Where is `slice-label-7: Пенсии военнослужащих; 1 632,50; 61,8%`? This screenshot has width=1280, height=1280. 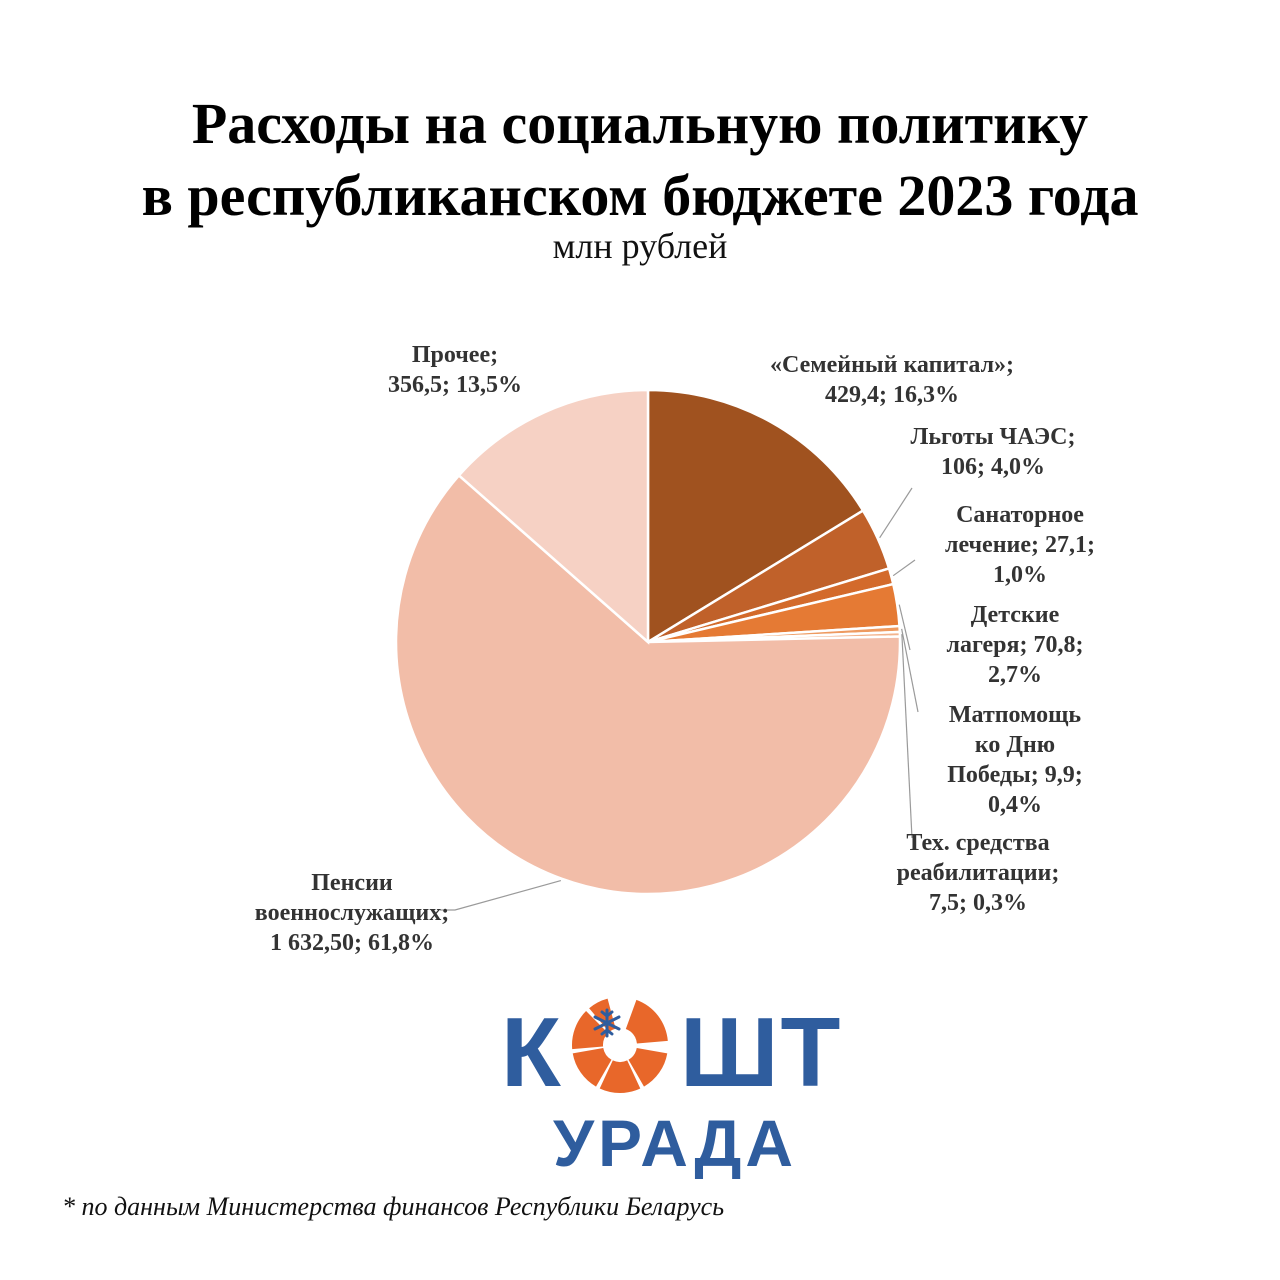 slice-label-7: Пенсии военнослужащих; 1 632,50; 61,8% is located at coordinates (352, 913).